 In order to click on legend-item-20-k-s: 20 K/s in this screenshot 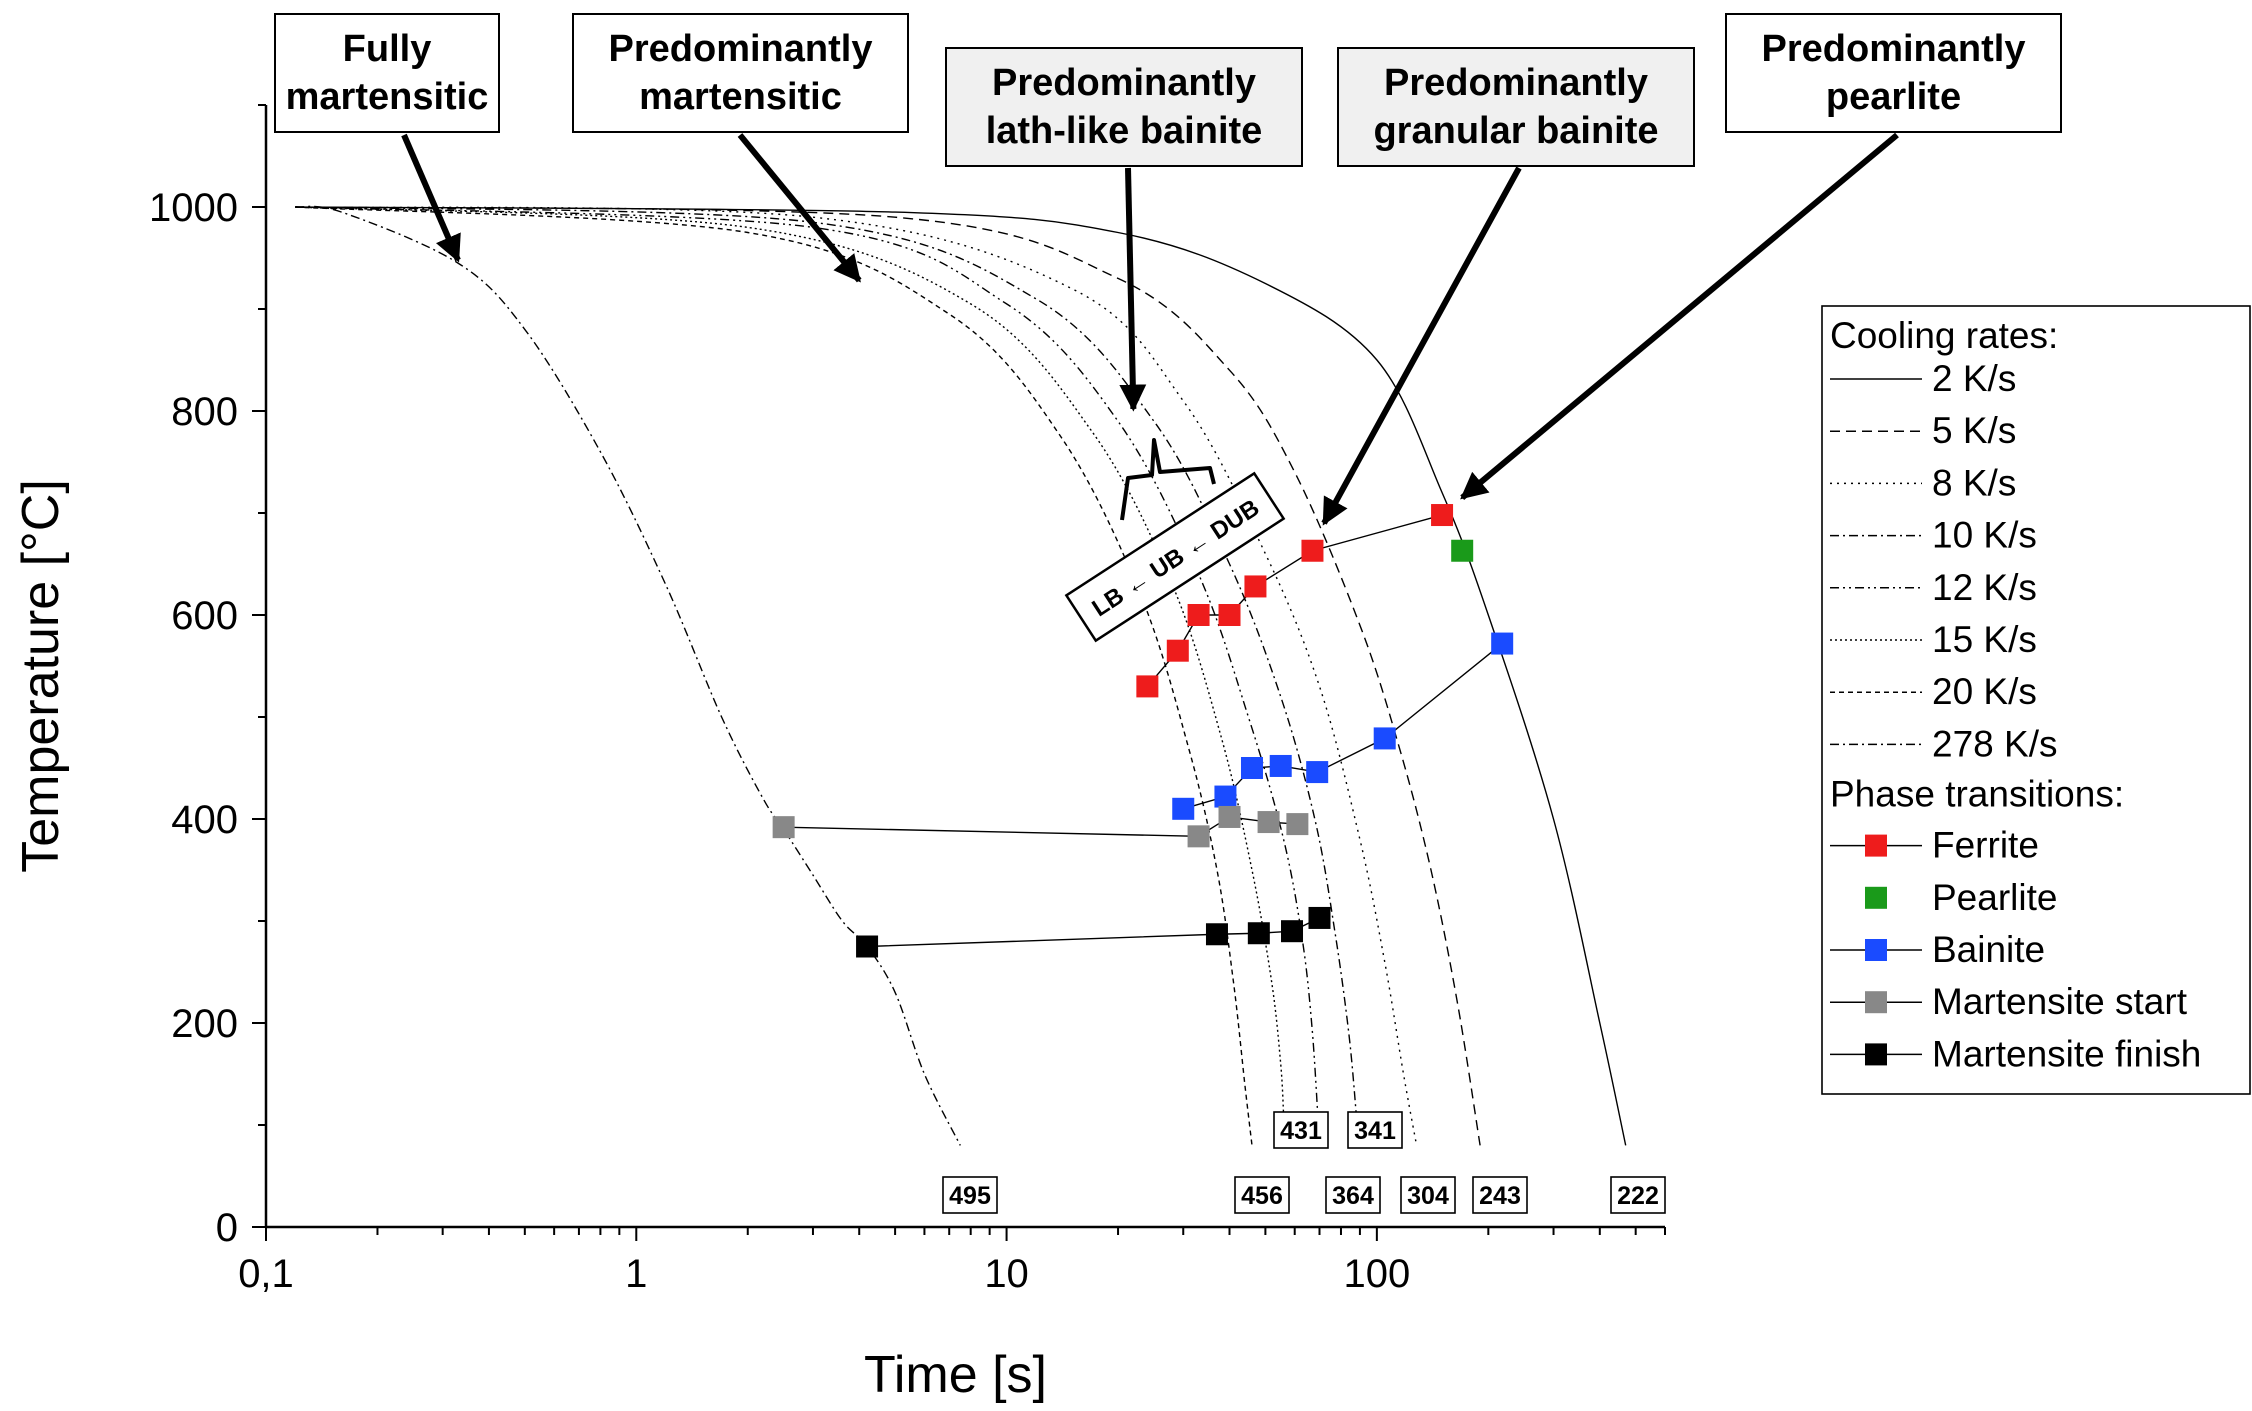, I will do `click(1933, 691)`.